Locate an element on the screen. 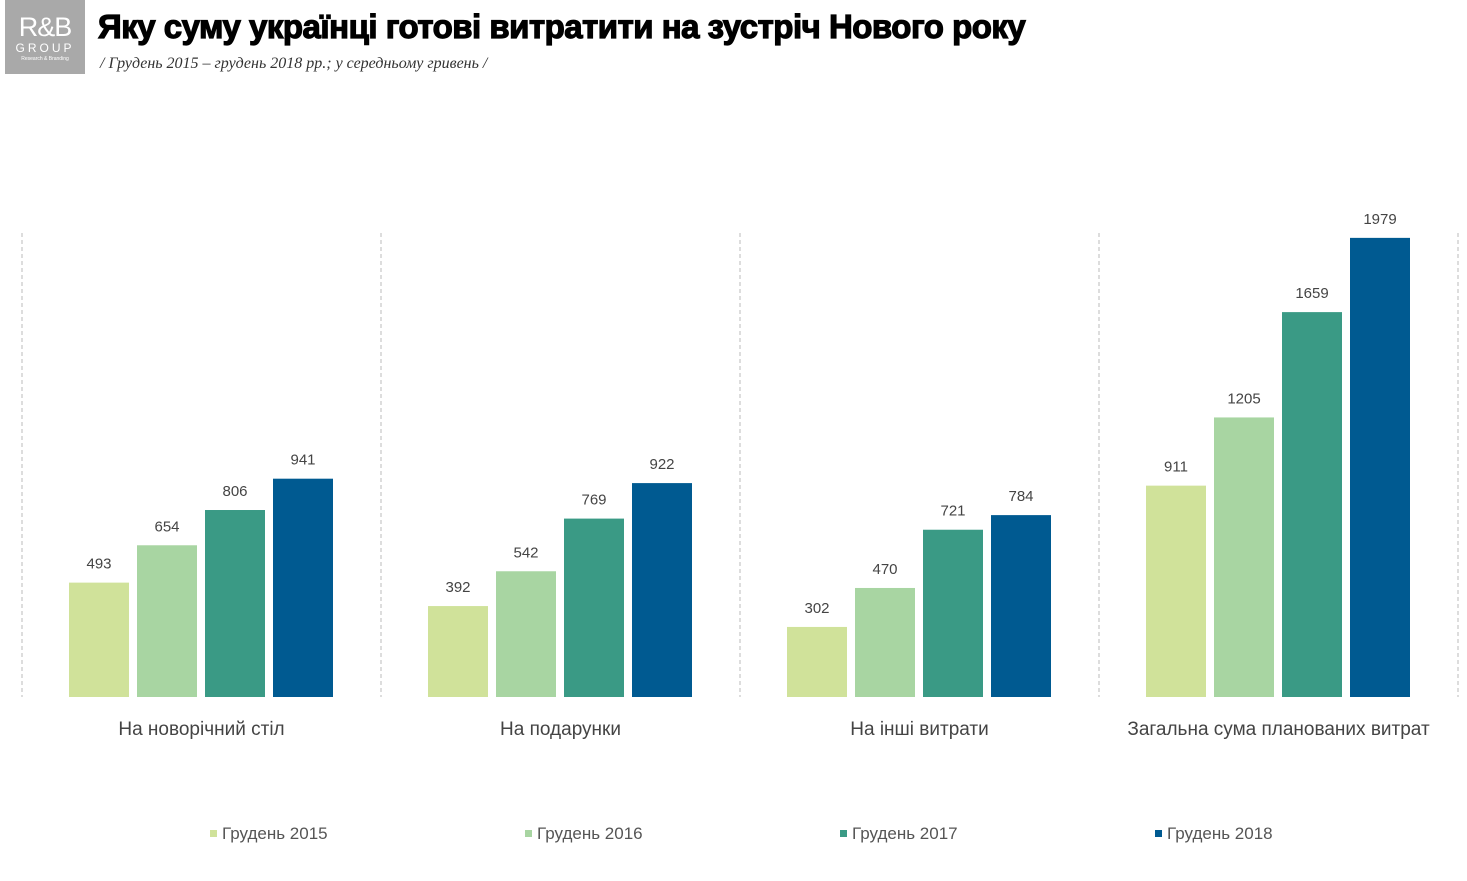 The height and width of the screenshot is (881, 1467). data-label: 941 is located at coordinates (302, 460).